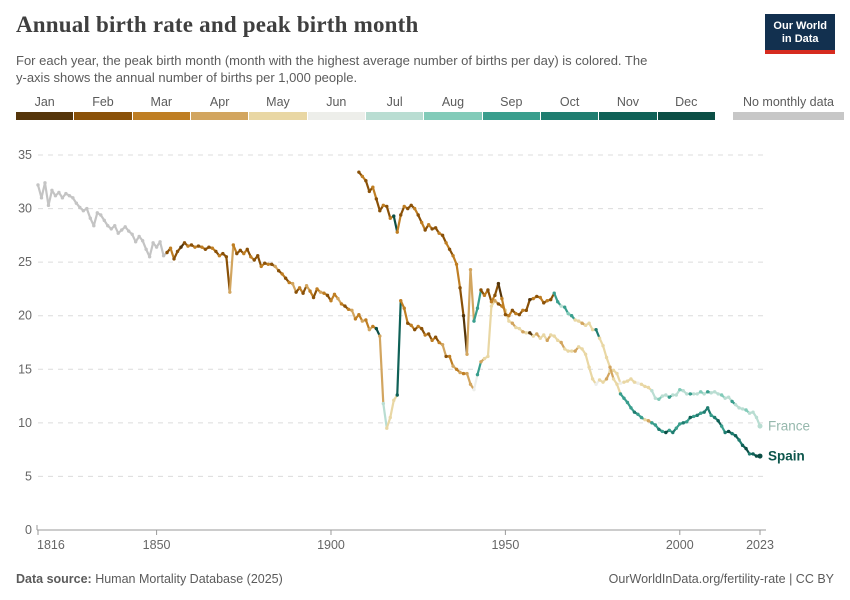 The width and height of the screenshot is (850, 600). Describe the element at coordinates (336, 107) in the screenshot. I see `legend-item-jun: Jun` at that location.